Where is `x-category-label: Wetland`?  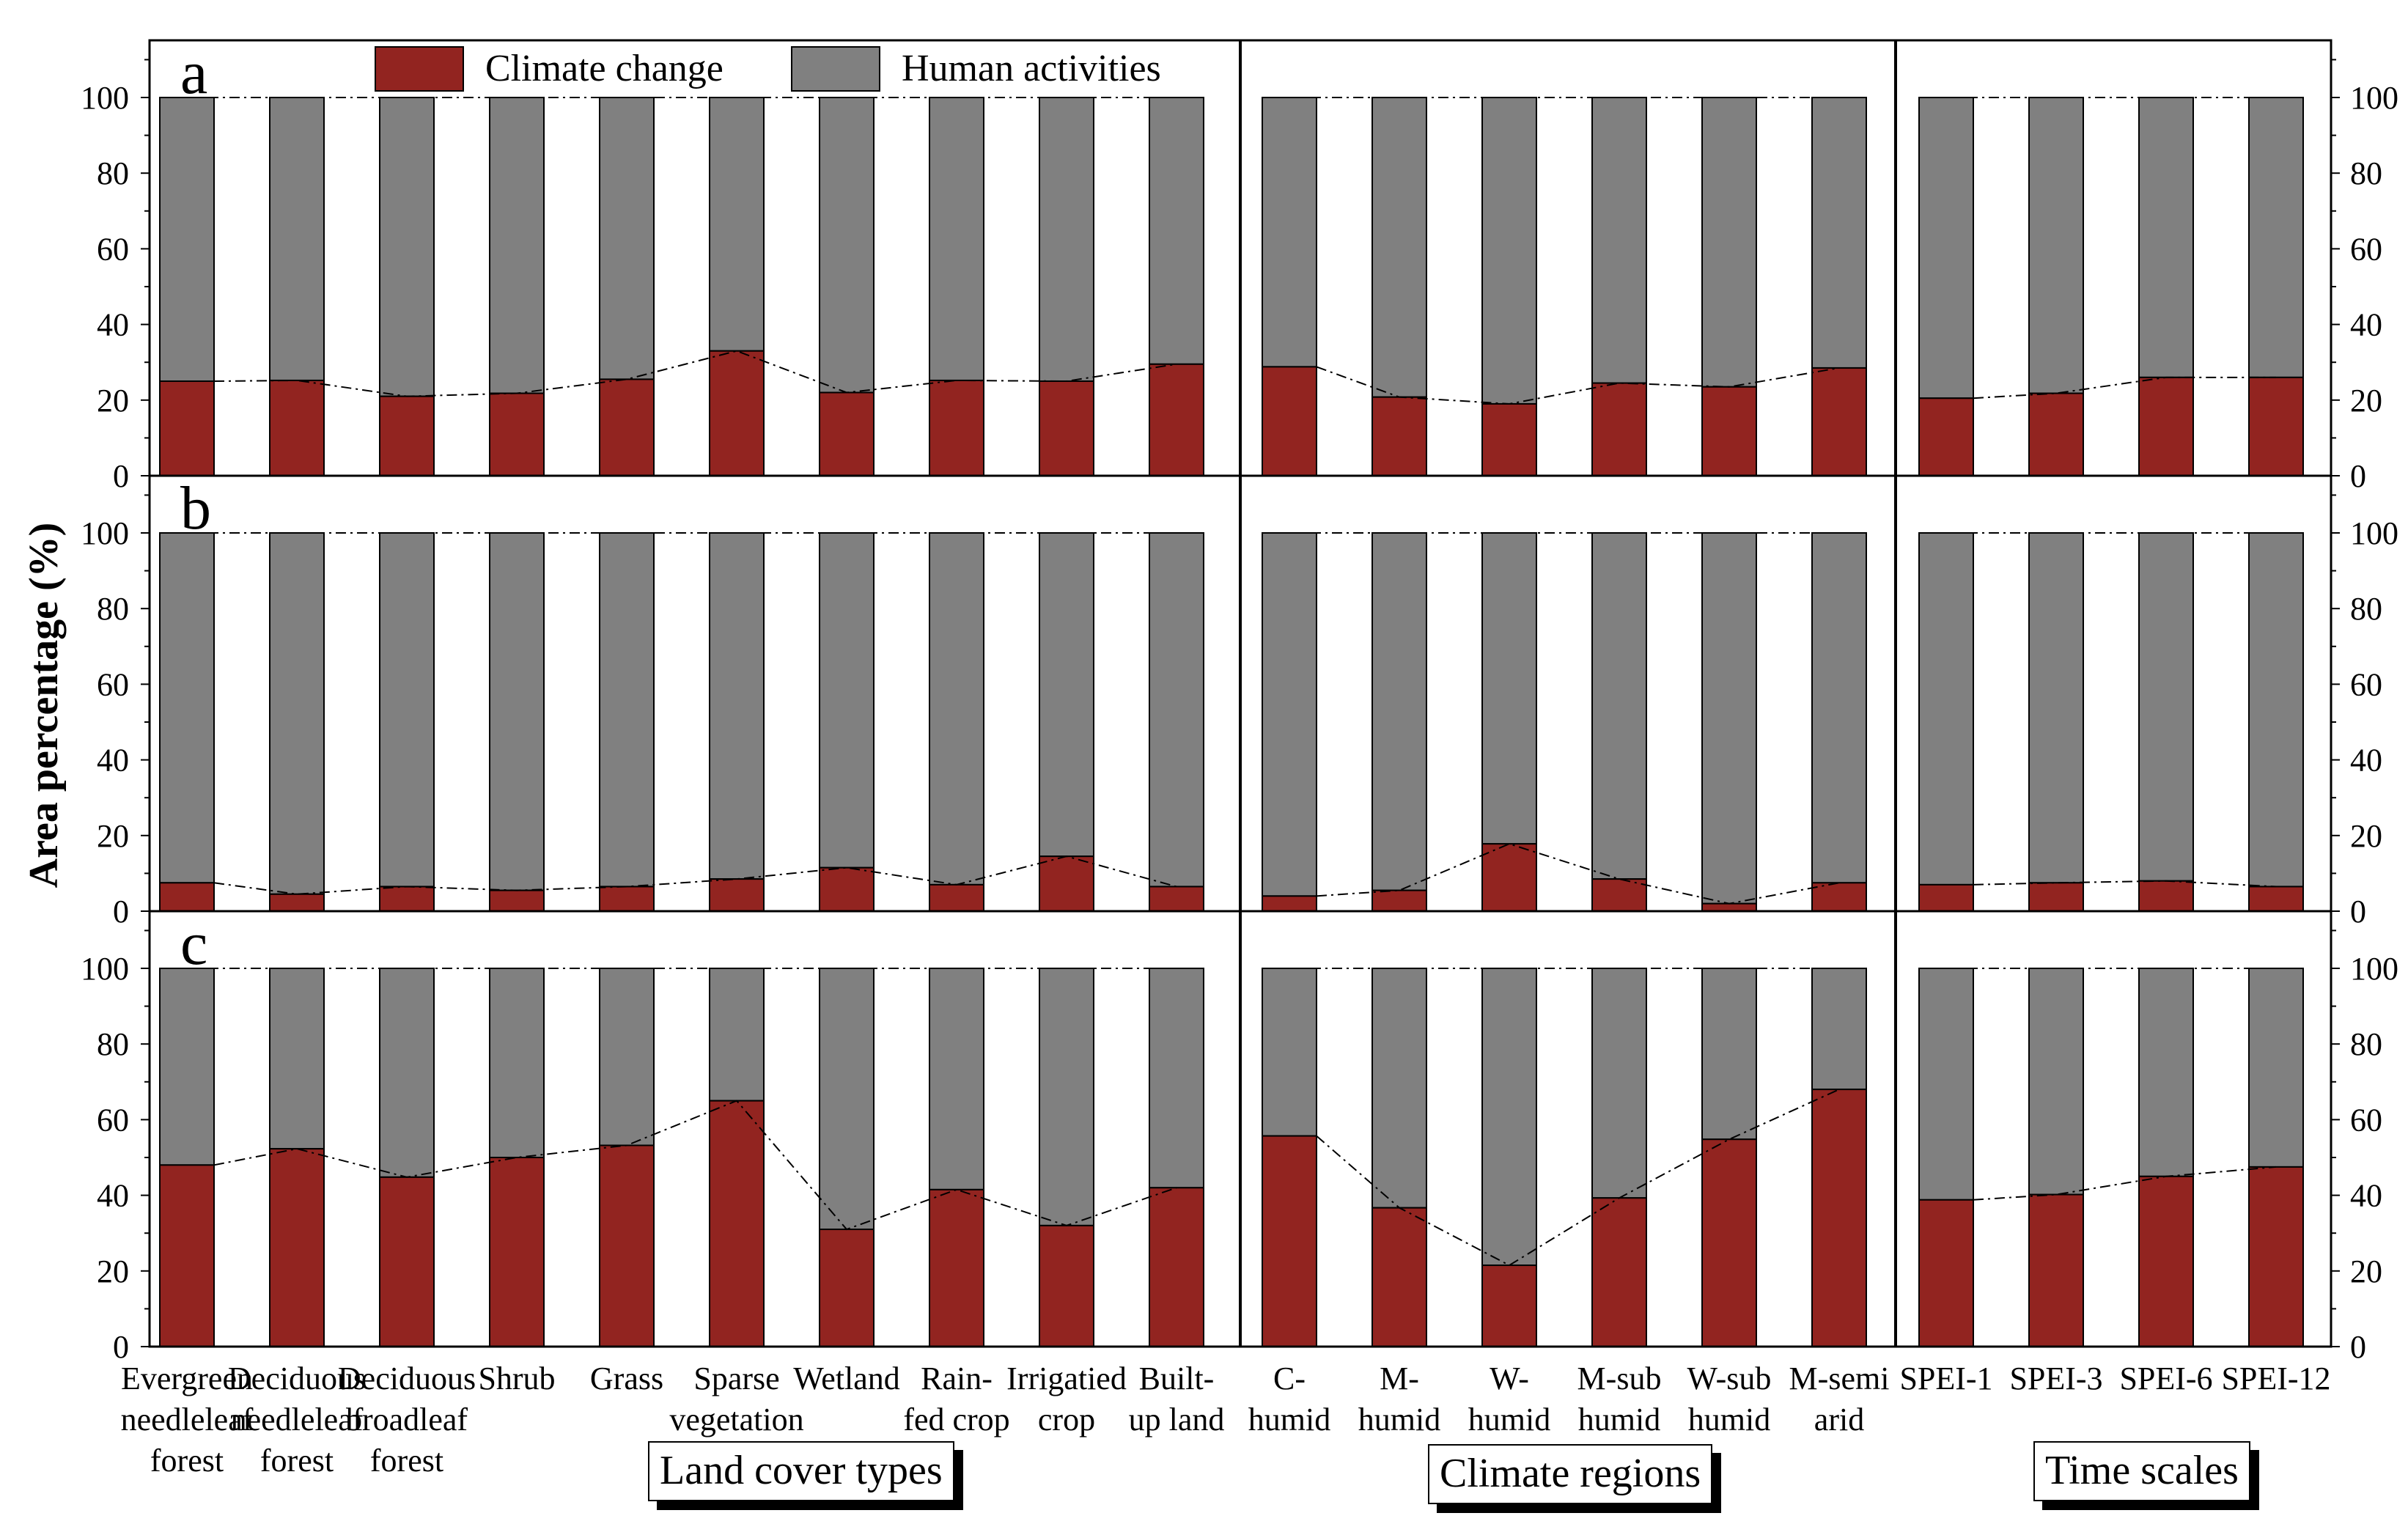
x-category-label: Wetland is located at coordinates (847, 1378).